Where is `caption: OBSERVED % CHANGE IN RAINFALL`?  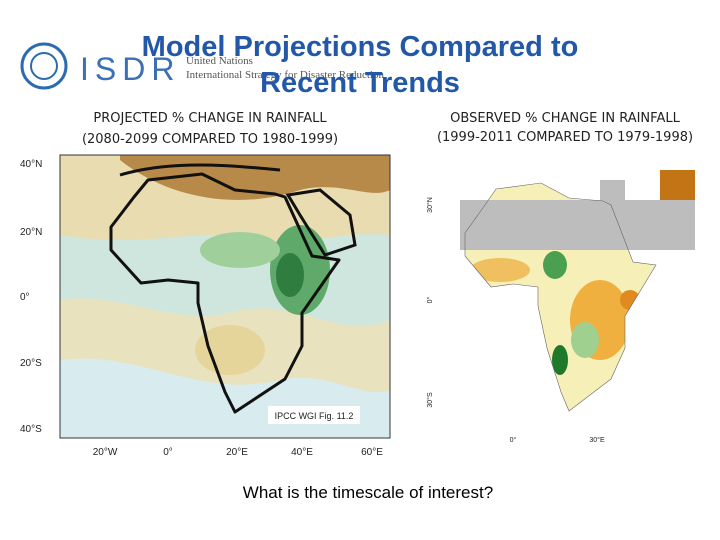 caption: OBSERVED % CHANGE IN RAINFALL is located at coordinates (565, 118).